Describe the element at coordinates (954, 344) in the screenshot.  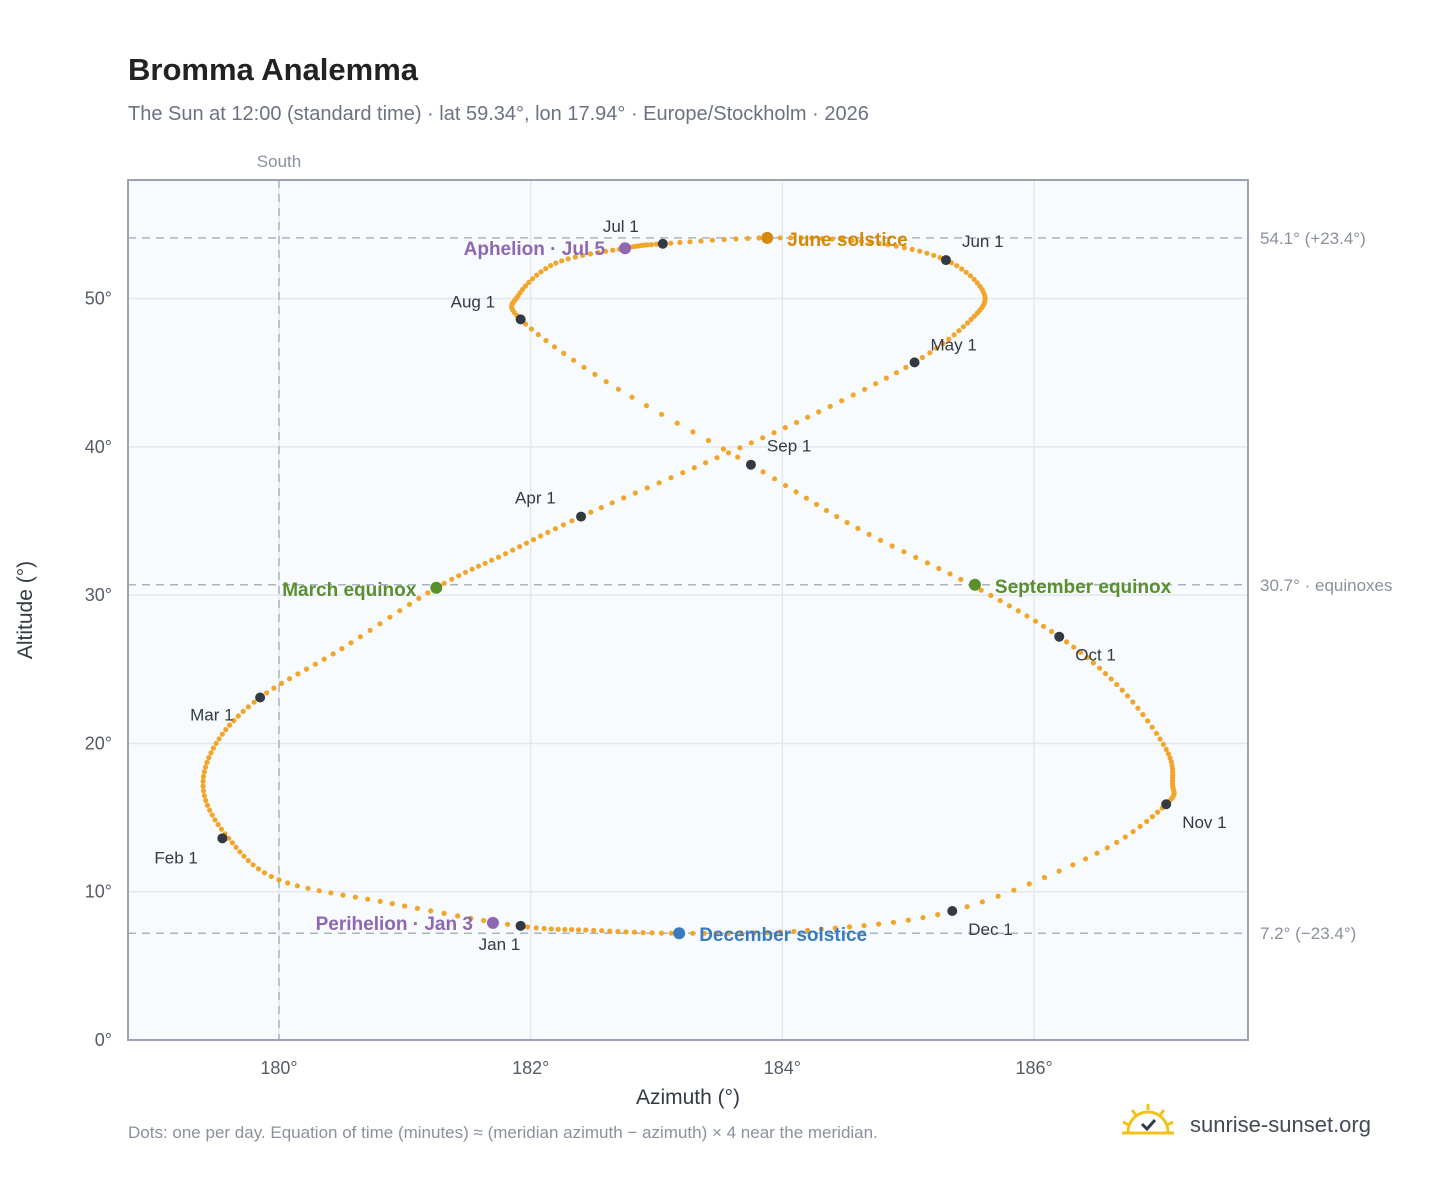
I see `month-label: May 1` at that location.